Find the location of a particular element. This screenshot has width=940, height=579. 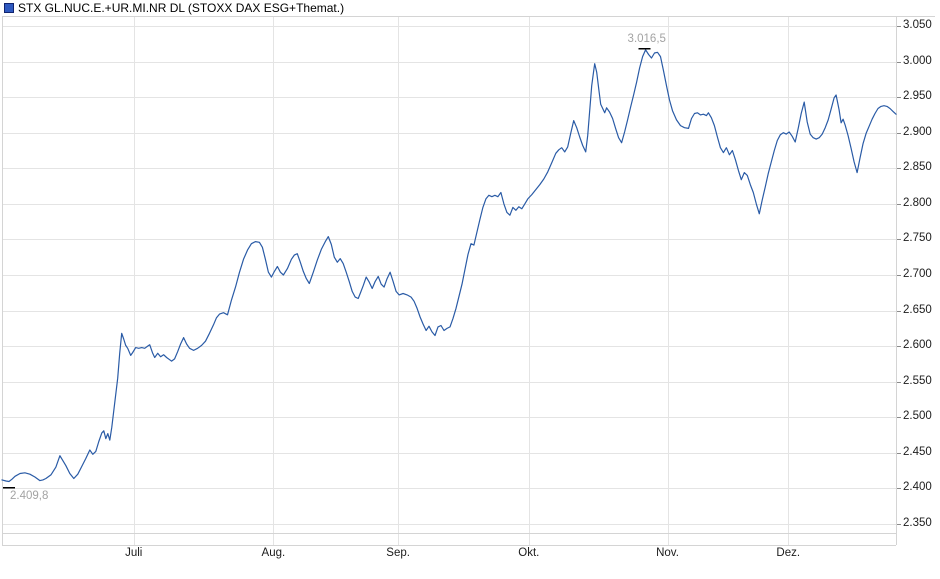

x-axis-month-label: Dez. is located at coordinates (788, 553).